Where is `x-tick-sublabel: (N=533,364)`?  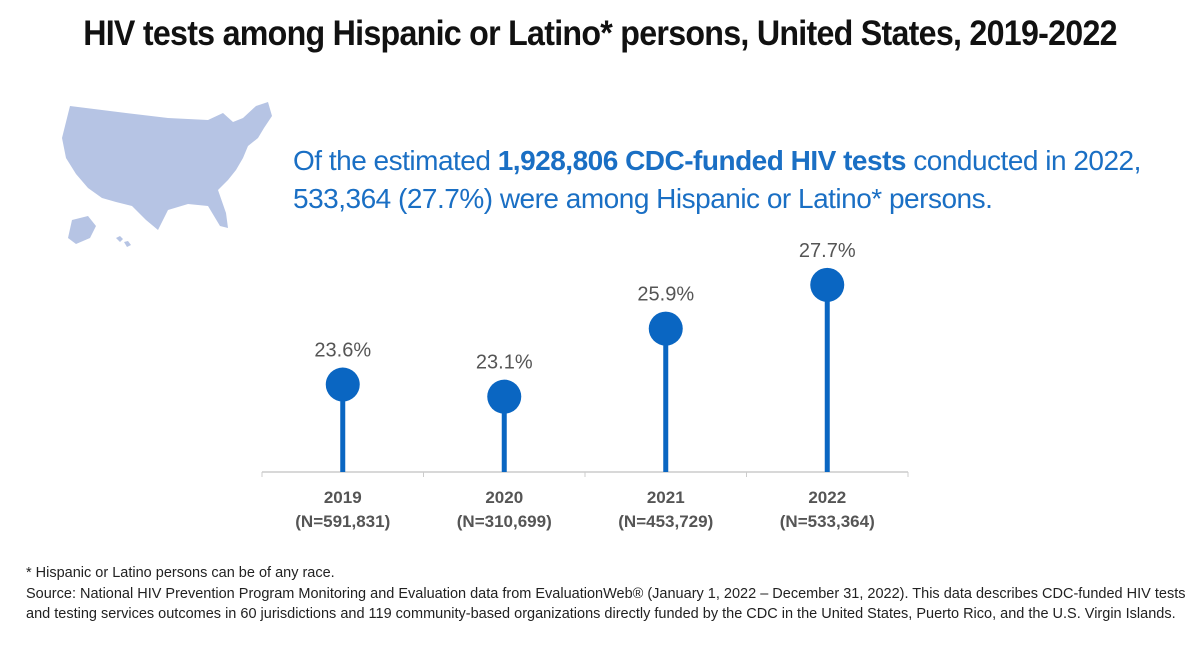 x-tick-sublabel: (N=533,364) is located at coordinates (827, 521).